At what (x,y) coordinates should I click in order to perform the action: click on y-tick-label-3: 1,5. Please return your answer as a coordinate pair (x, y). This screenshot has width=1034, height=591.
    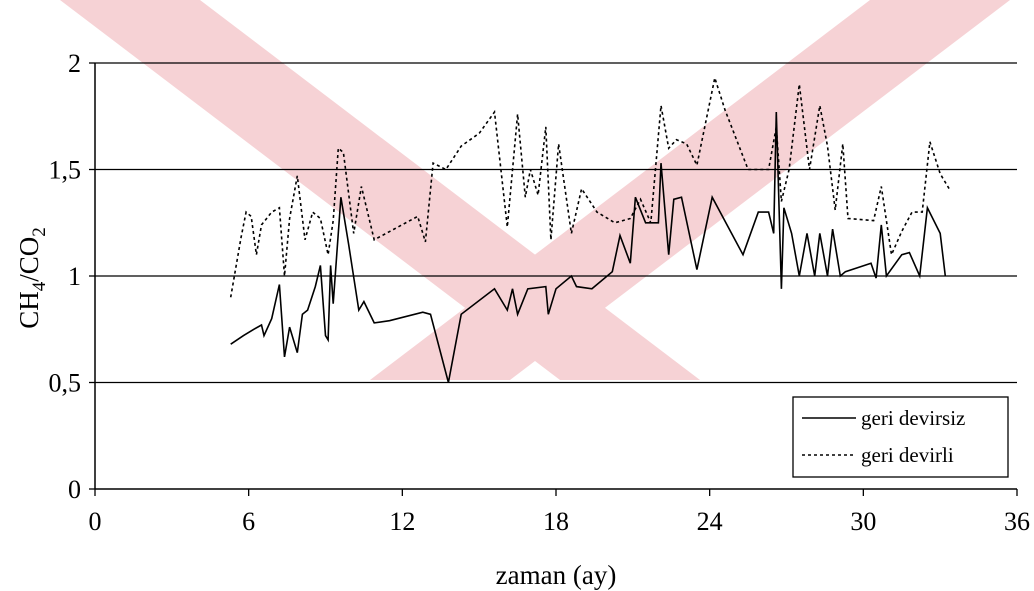
    Looking at the image, I should click on (65, 170).